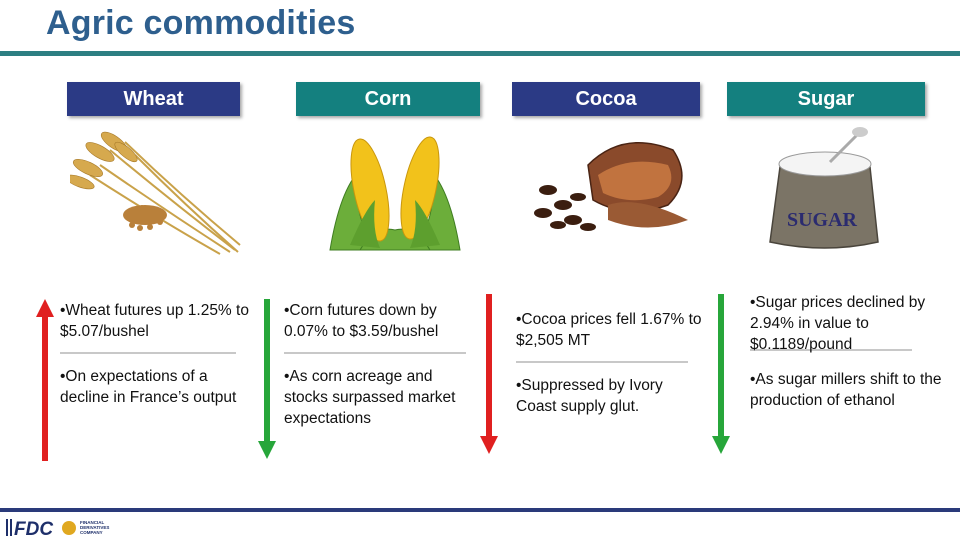 The image size is (960, 541). Describe the element at coordinates (480, 53) in the screenshot. I see `title-divider` at that location.